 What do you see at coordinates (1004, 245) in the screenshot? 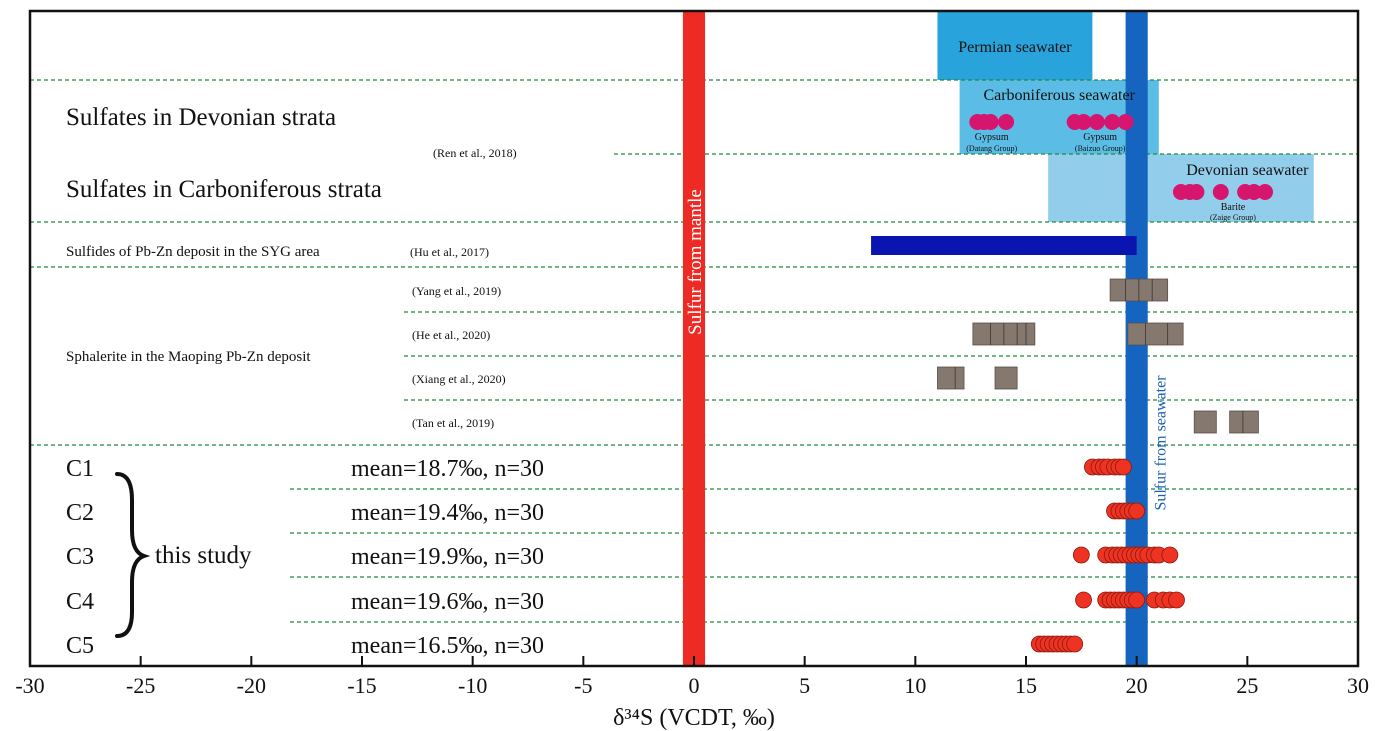
I see `syg-range-bar` at bounding box center [1004, 245].